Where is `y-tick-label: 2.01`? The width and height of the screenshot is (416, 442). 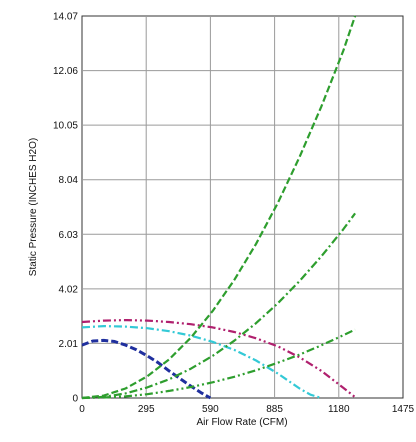 y-tick-label: 2.01 is located at coordinates (69, 344).